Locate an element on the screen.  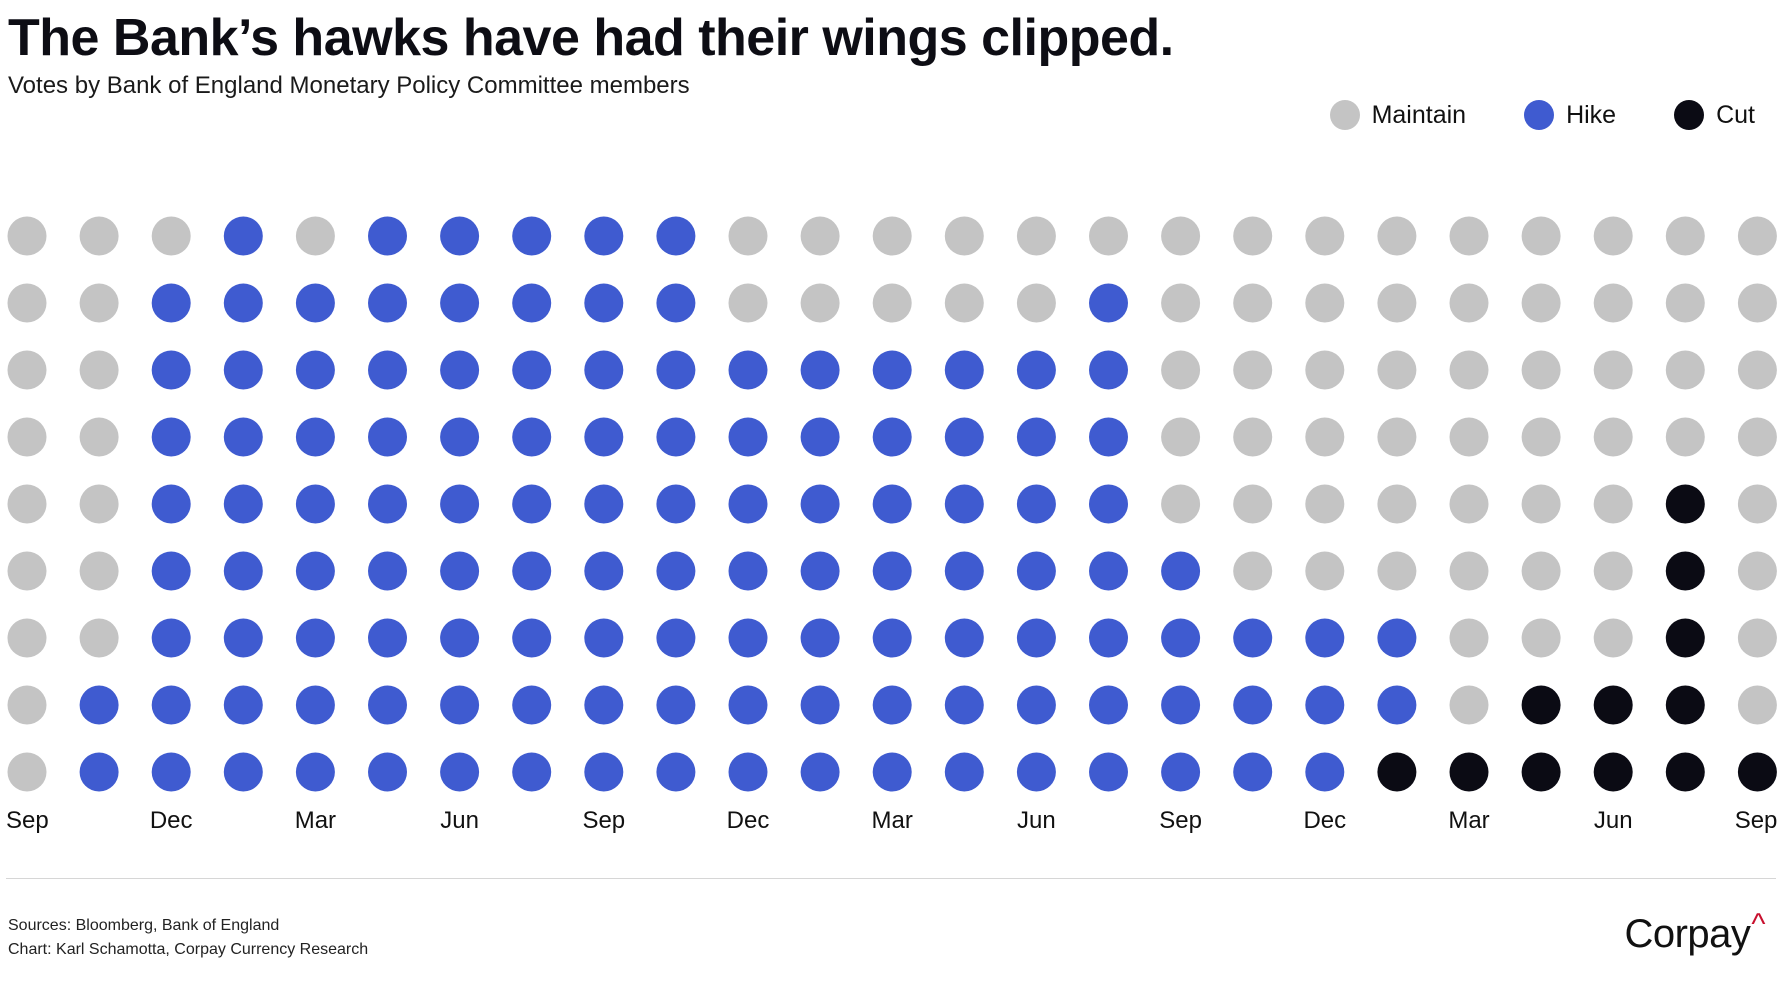
x-tick-label: Dec is located at coordinates (171, 820).